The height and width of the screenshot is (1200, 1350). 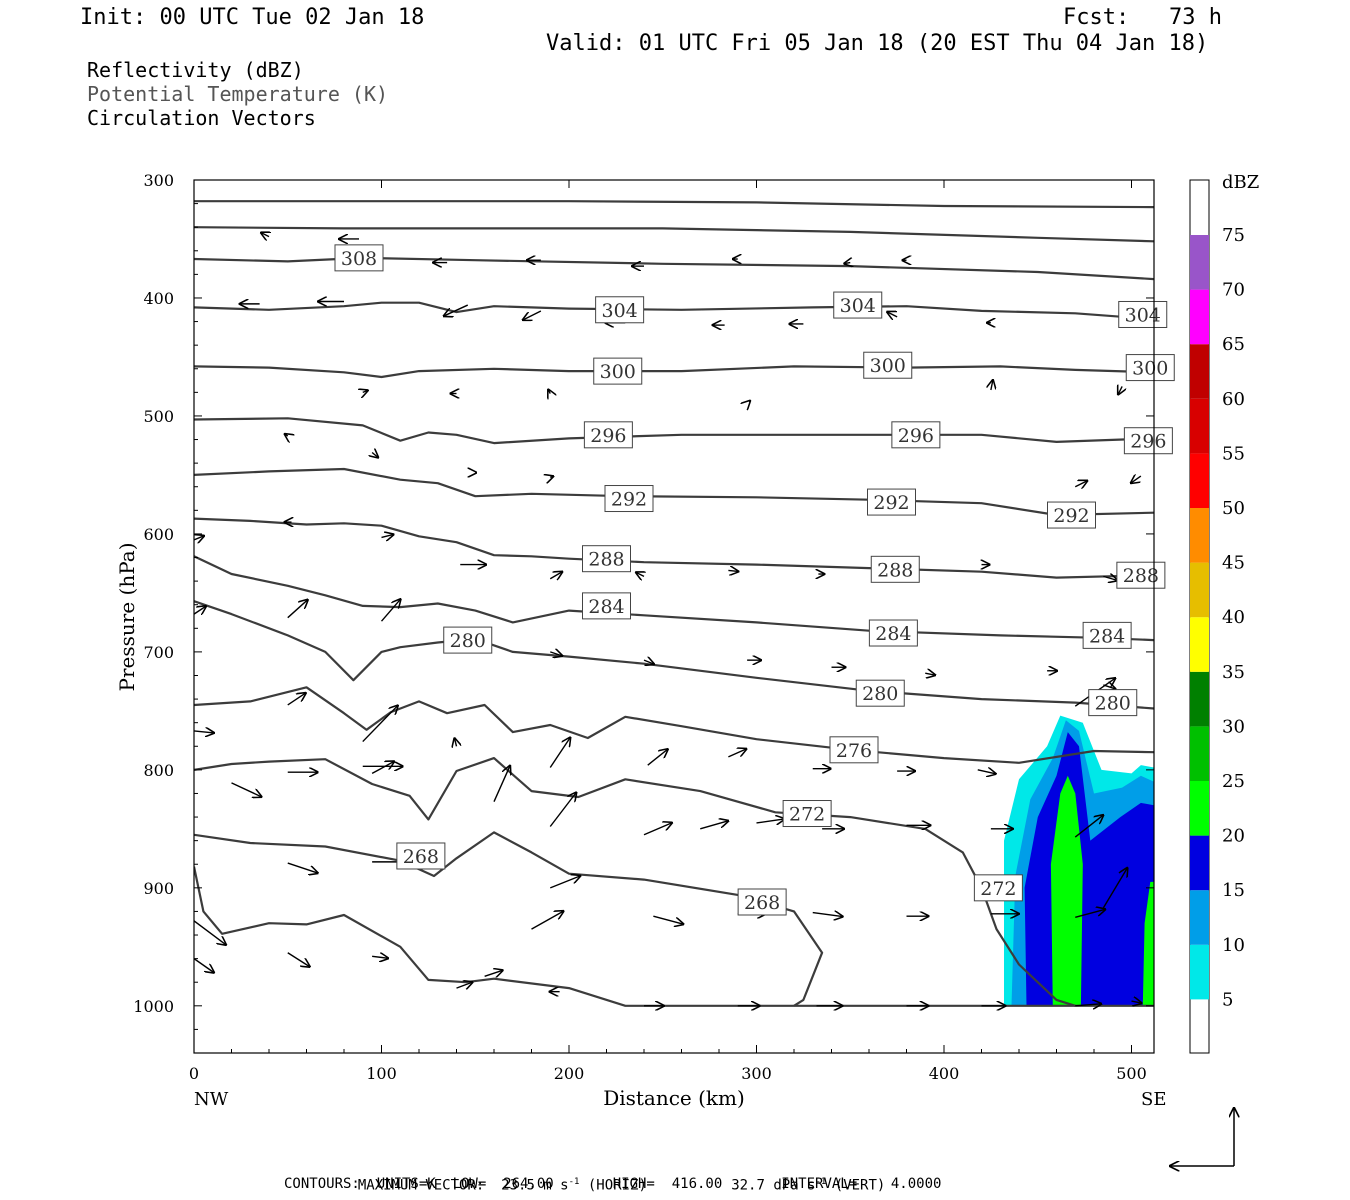 I want to click on x-tick-label: 0, so click(x=194, y=1073).